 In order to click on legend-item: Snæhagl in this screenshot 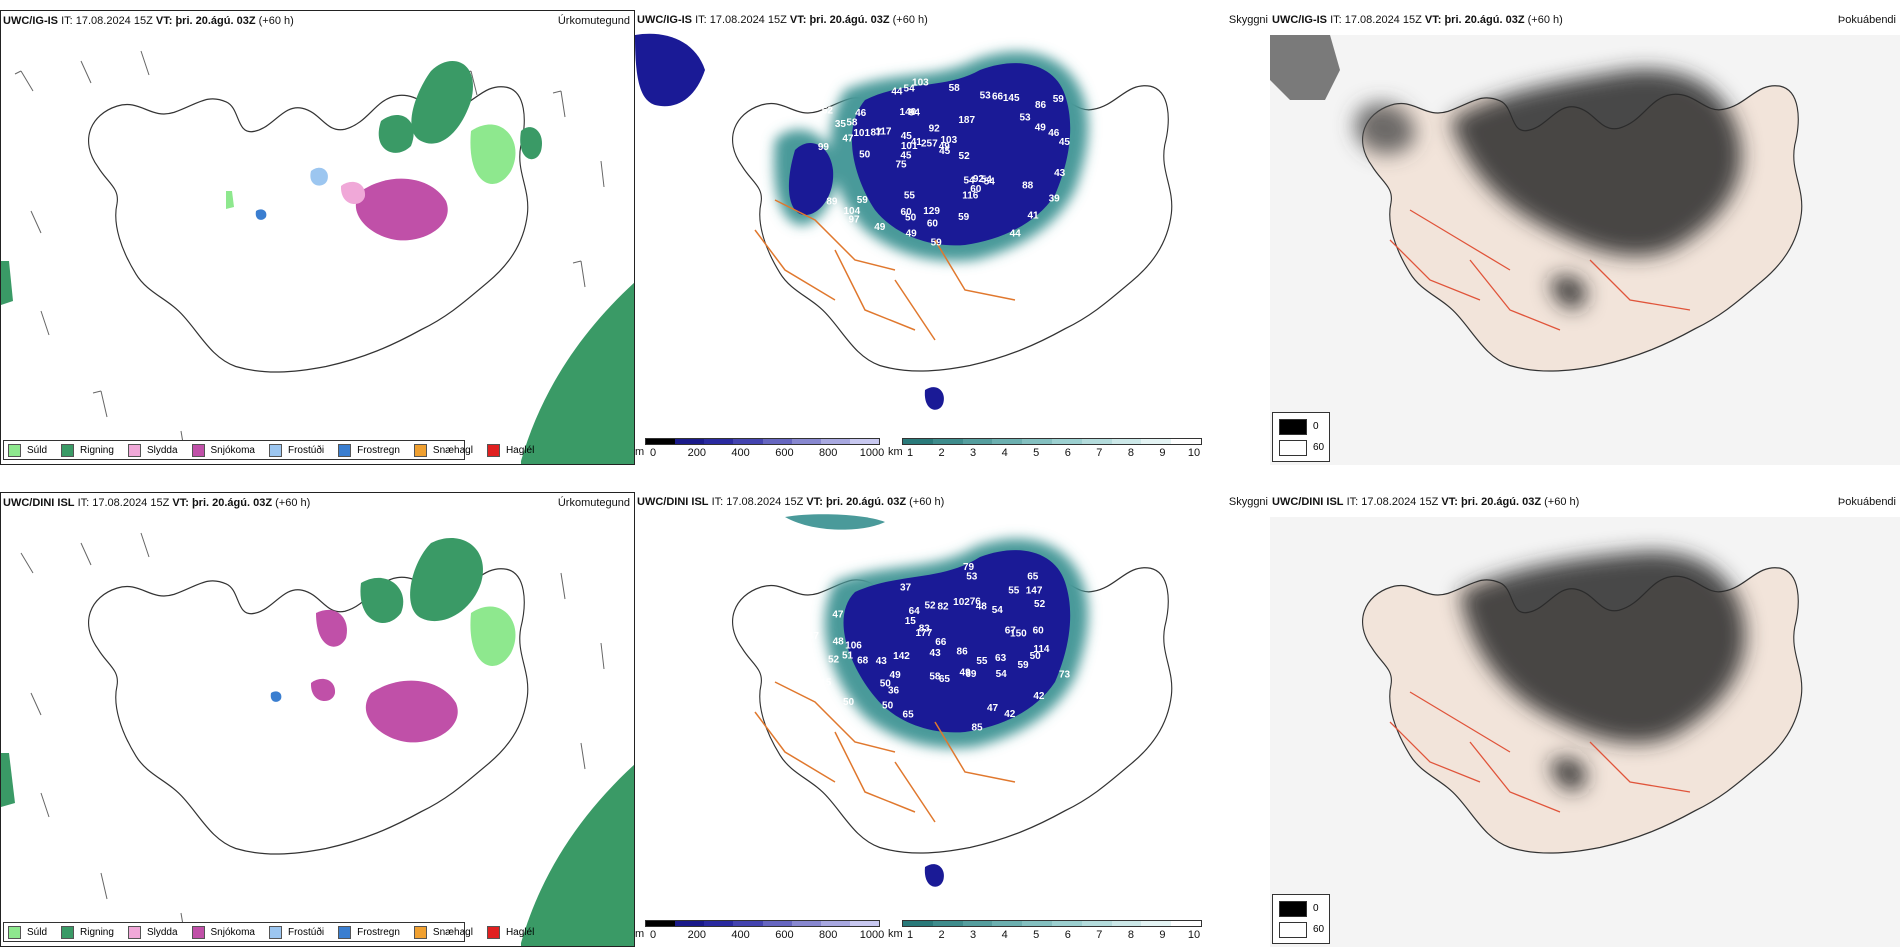, I will do `click(443, 450)`.